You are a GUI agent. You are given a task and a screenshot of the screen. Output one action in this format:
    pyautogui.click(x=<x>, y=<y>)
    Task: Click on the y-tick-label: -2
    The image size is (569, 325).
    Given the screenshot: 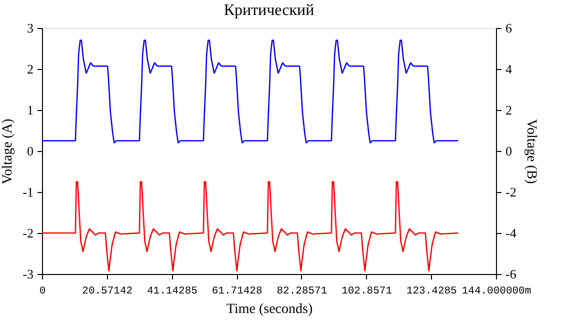 What is the action you would take?
    pyautogui.click(x=28, y=233)
    